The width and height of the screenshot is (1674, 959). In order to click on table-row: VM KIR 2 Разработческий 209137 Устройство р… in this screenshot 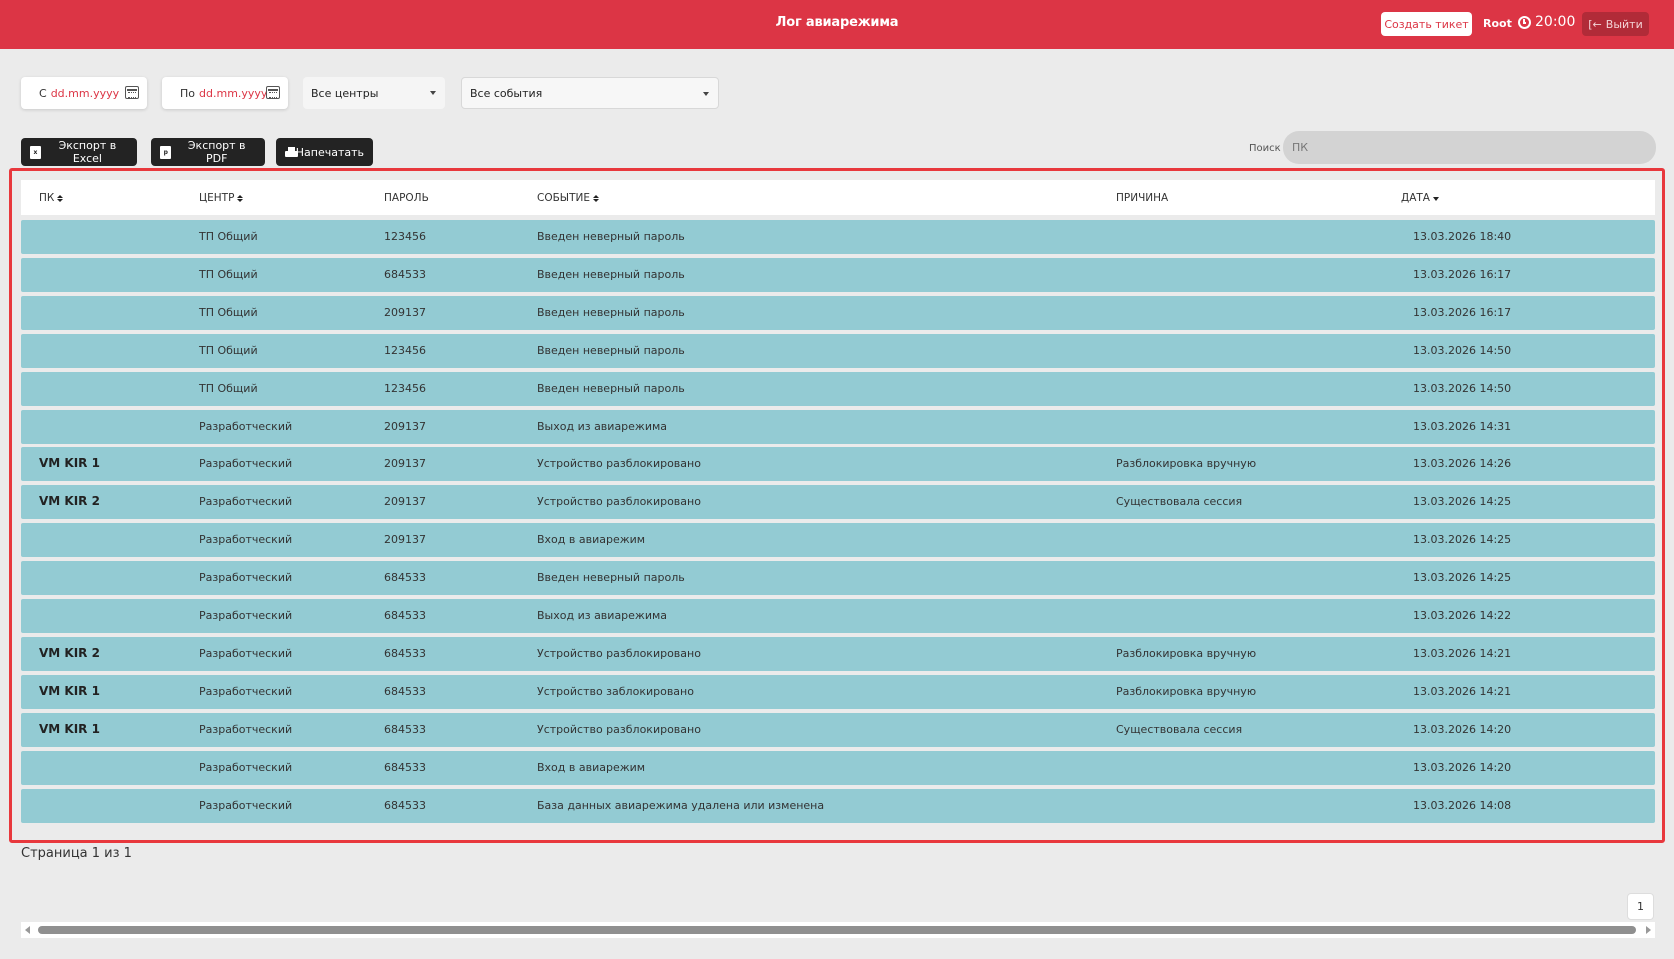, I will do `click(838, 502)`.